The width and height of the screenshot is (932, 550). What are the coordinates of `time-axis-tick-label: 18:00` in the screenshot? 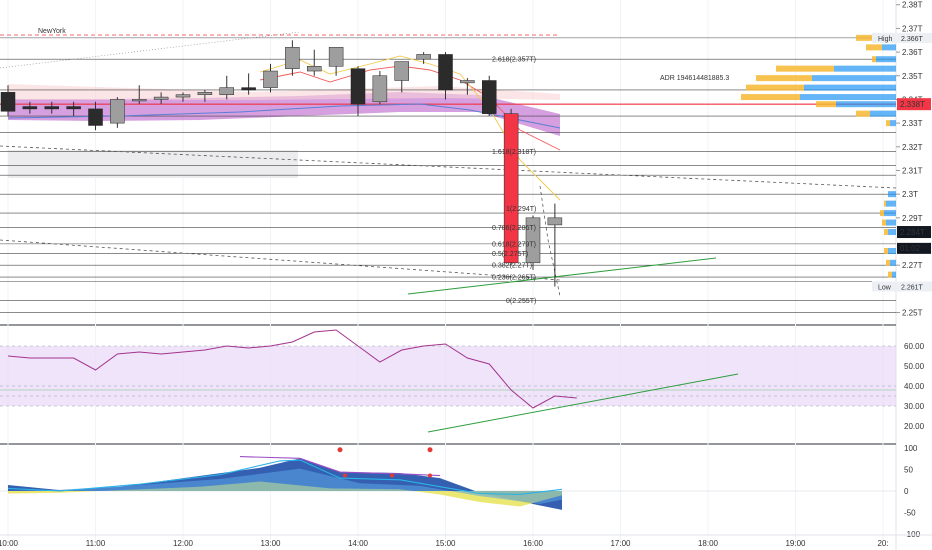 It's located at (708, 543).